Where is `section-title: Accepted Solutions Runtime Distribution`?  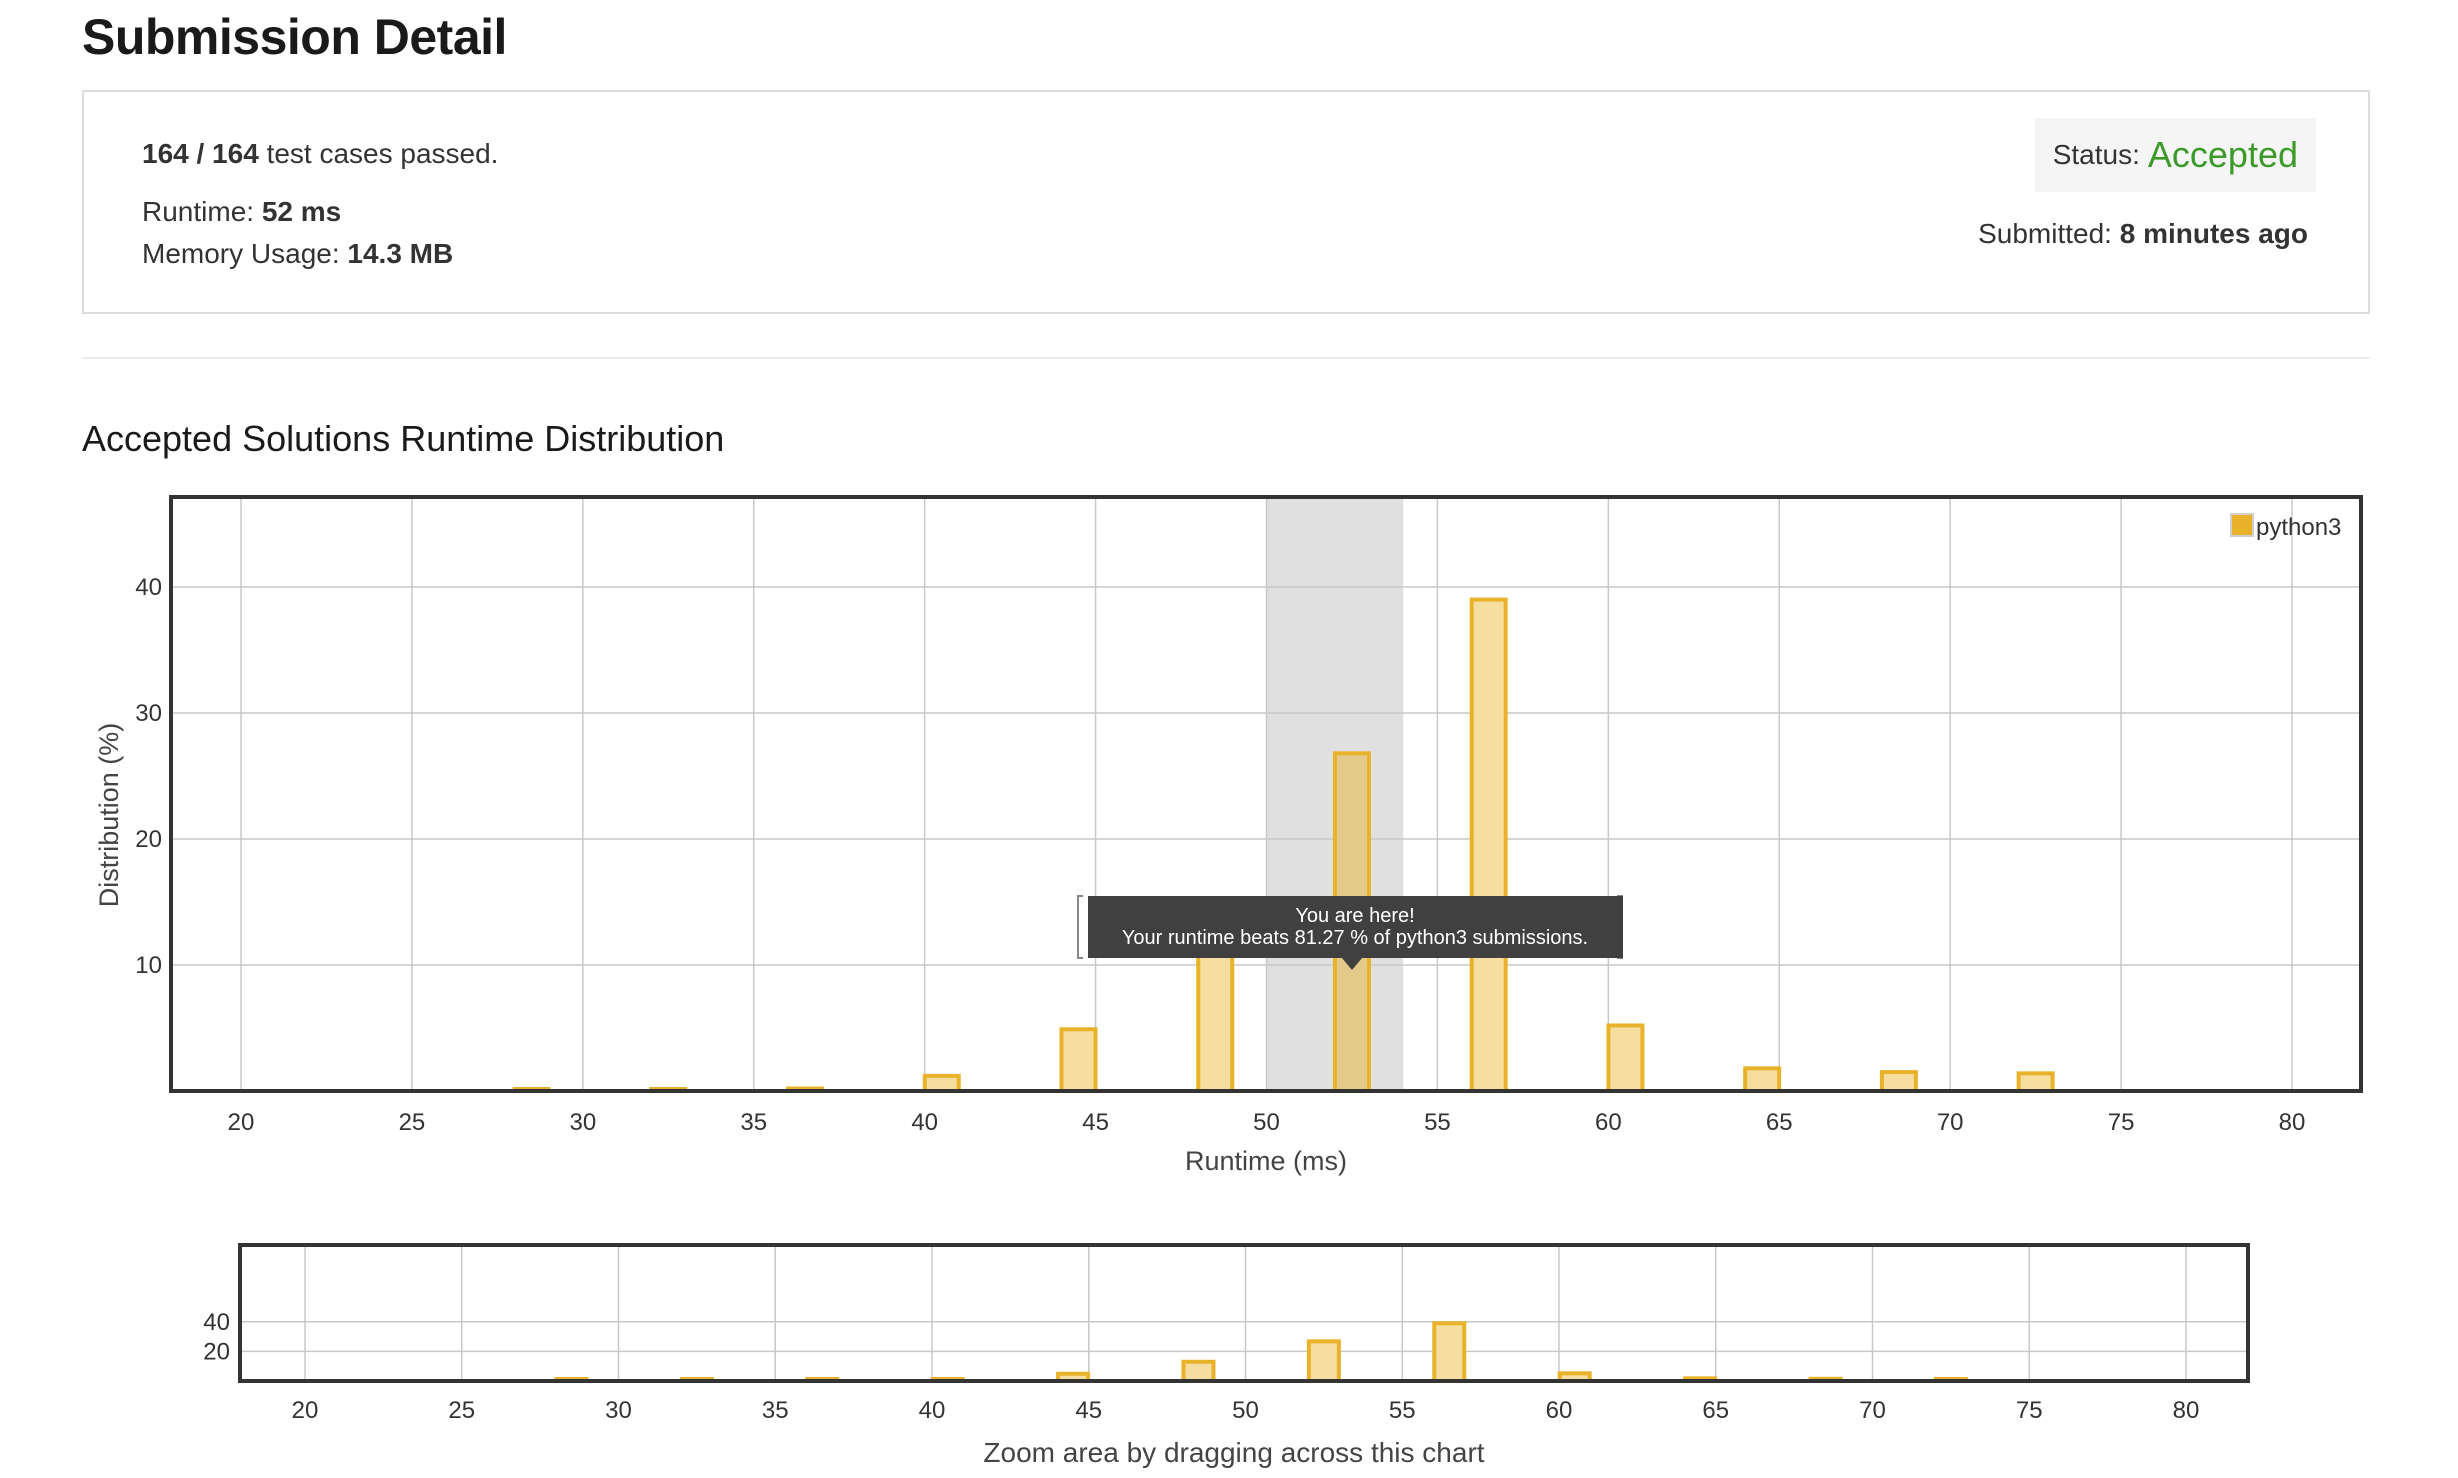 section-title: Accepted Solutions Runtime Distribution is located at coordinates (403, 438).